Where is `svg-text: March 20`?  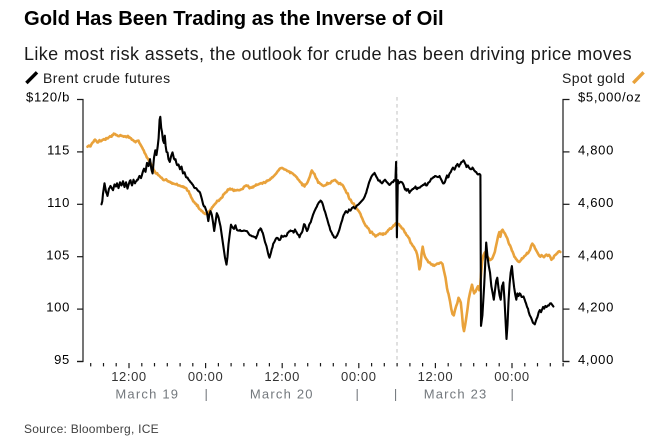 svg-text: March 20 is located at coordinates (282, 394).